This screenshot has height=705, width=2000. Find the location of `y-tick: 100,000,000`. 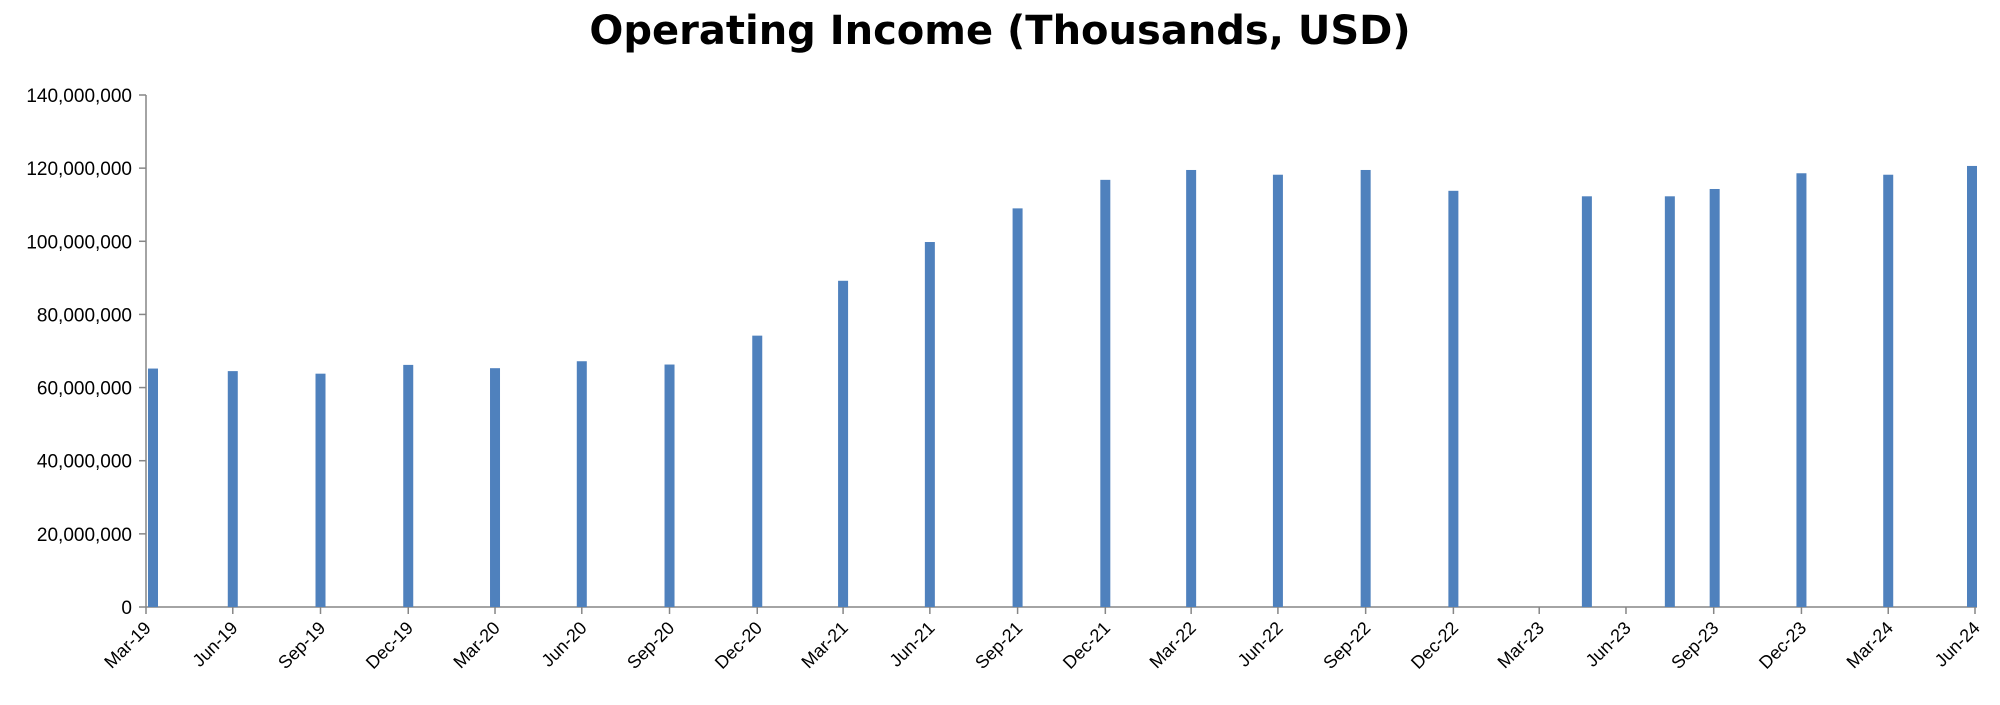

y-tick: 100,000,000 is located at coordinates (79, 242).